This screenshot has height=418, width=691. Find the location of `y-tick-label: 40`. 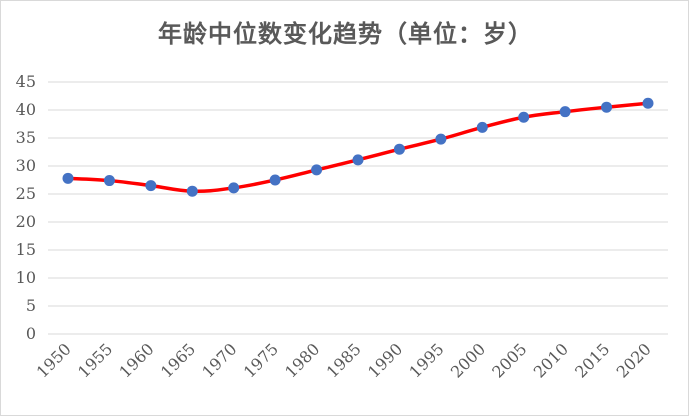

y-tick-label: 40 is located at coordinates (26, 109).